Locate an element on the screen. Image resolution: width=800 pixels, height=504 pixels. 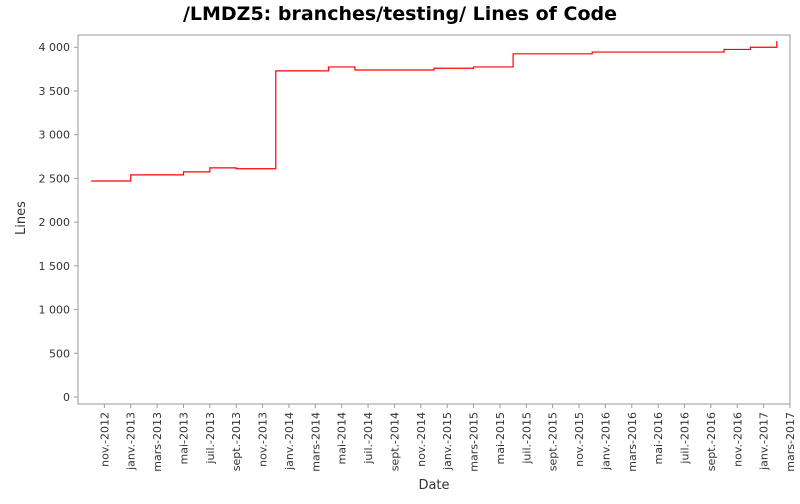
x-tick-label: mai-2016 is located at coordinates (658, 438).